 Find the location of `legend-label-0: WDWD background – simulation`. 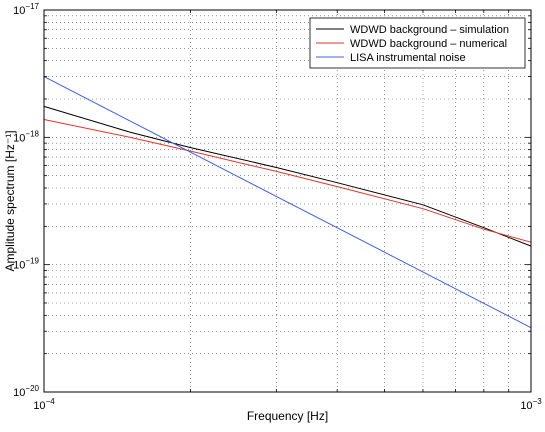

legend-label-0: WDWD background – simulation is located at coordinates (429, 30).